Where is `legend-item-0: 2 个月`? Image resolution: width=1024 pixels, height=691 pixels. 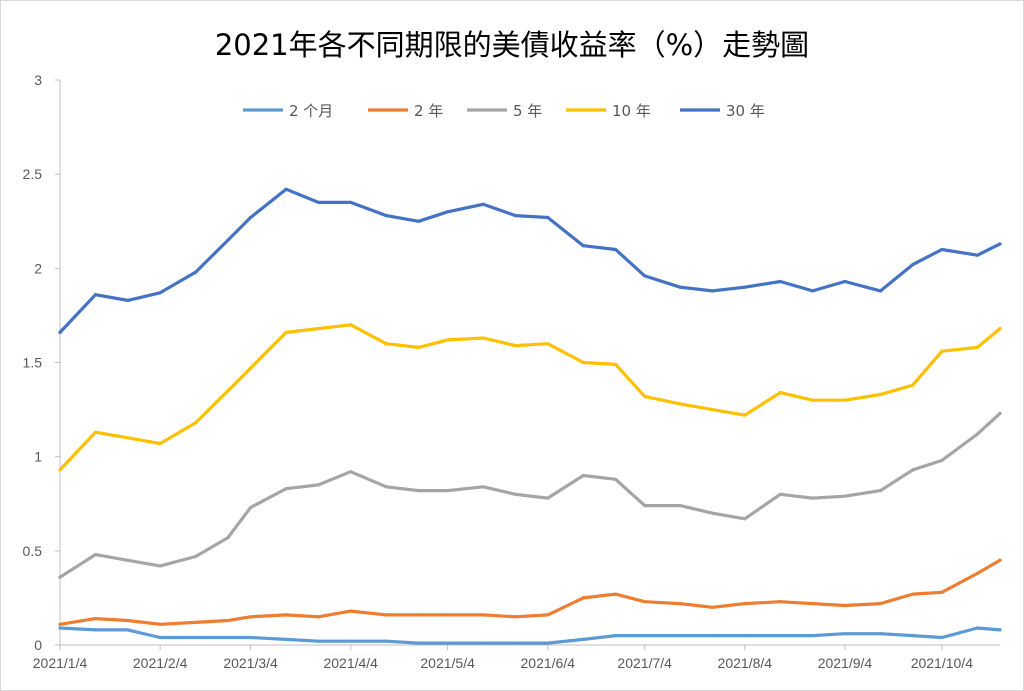
legend-item-0: 2 个月 is located at coordinates (288, 111).